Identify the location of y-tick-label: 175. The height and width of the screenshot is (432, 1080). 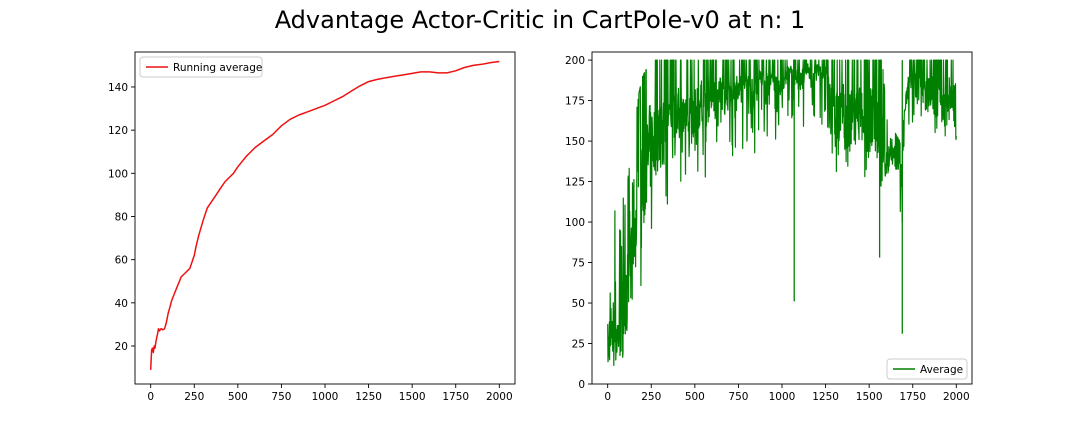
(575, 102).